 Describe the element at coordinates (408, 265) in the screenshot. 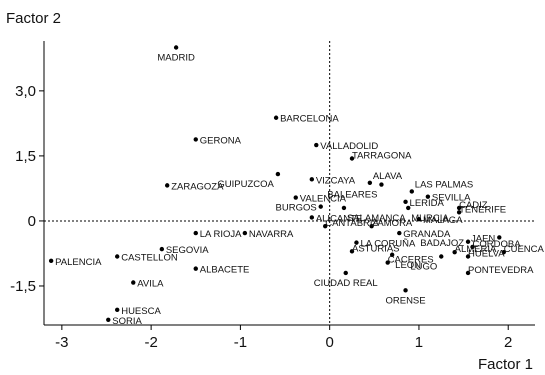

I see `point-label: LEON` at that location.